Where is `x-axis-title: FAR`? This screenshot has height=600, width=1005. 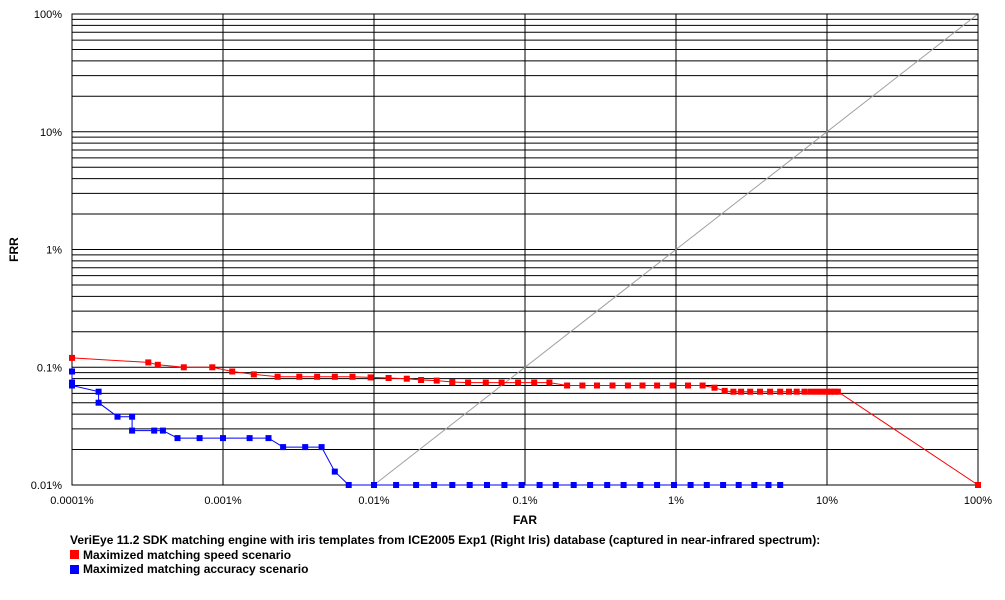
x-axis-title: FAR is located at coordinates (525, 520).